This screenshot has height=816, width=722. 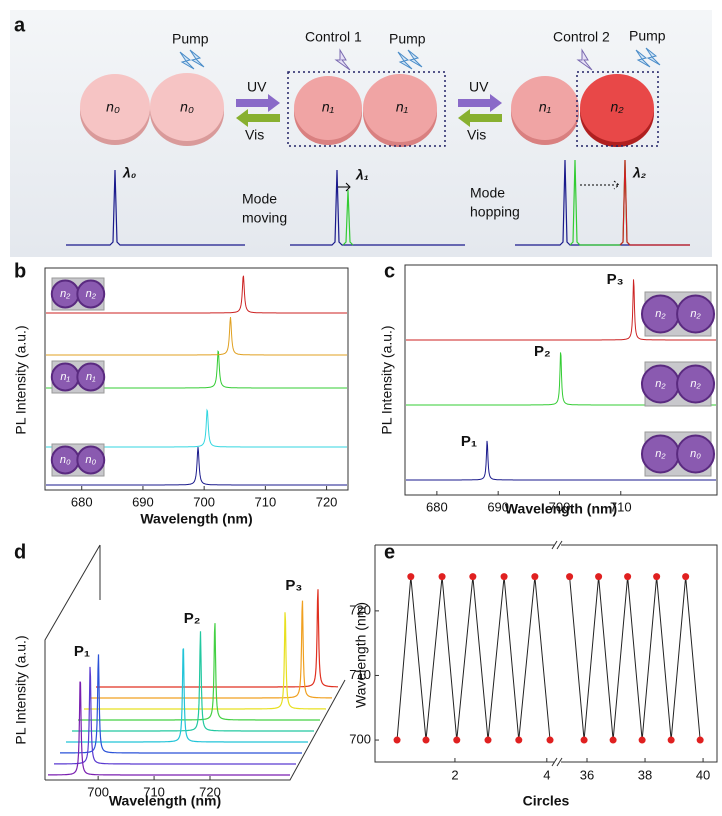 What do you see at coordinates (498, 506) in the screenshot?
I see `x-tick-label: 690` at bounding box center [498, 506].